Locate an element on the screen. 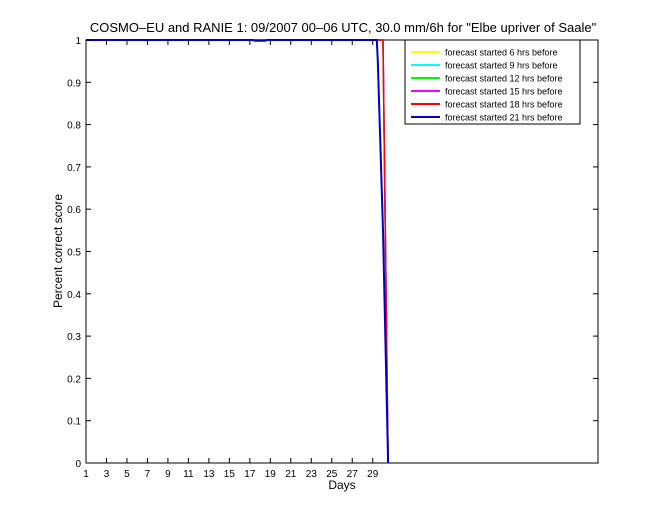 The image size is (660, 520). legend-label-5: forecast started 18 hrs before is located at coordinates (504, 105).